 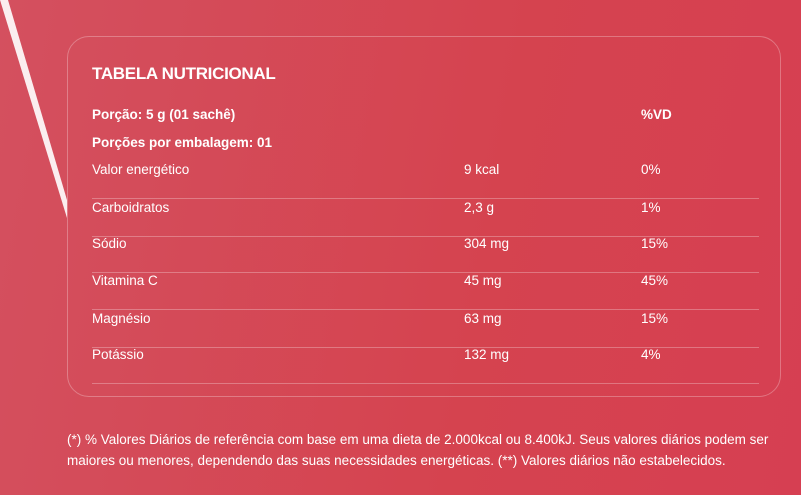 What do you see at coordinates (184, 73) in the screenshot?
I see `table-title: TABELA NUTRICIONAL` at bounding box center [184, 73].